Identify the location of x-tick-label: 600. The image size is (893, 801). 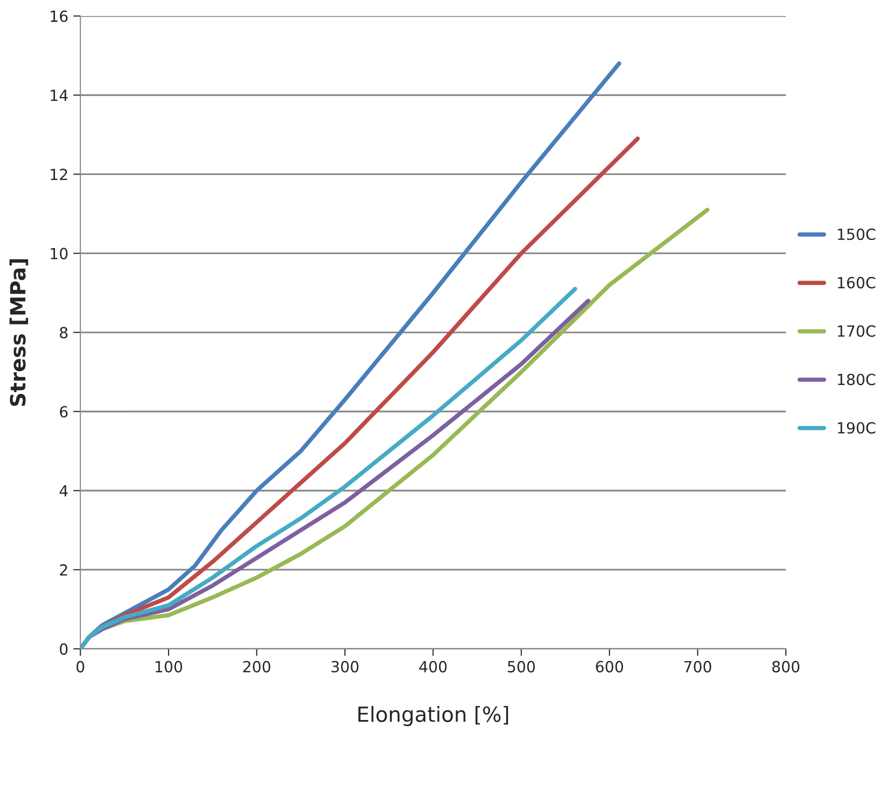
(610, 666).